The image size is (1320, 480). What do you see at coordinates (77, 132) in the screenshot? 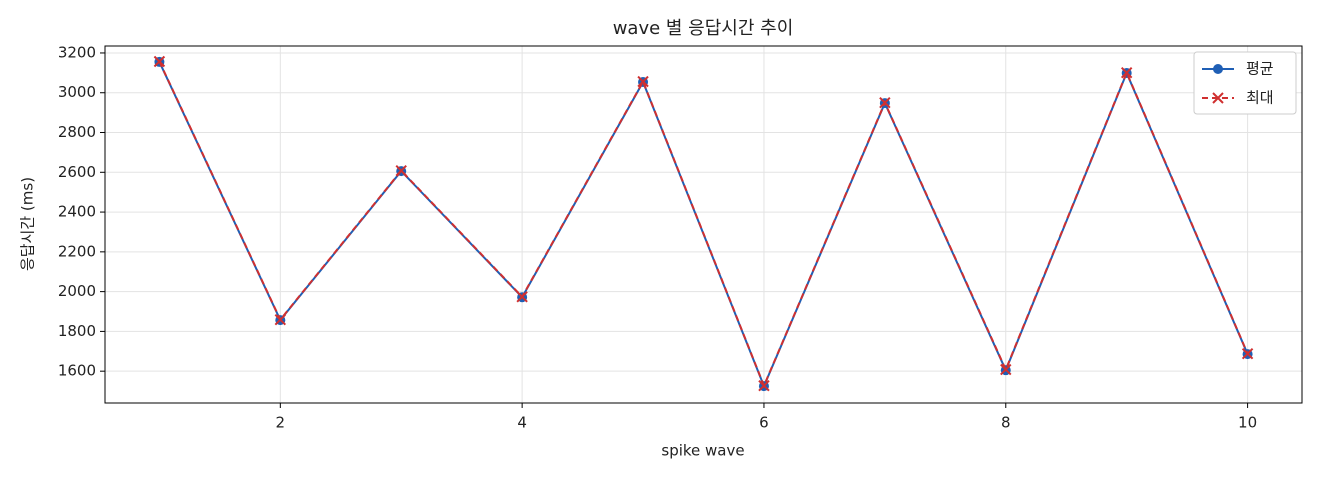
I see `y-tick-label: 2800` at bounding box center [77, 132].